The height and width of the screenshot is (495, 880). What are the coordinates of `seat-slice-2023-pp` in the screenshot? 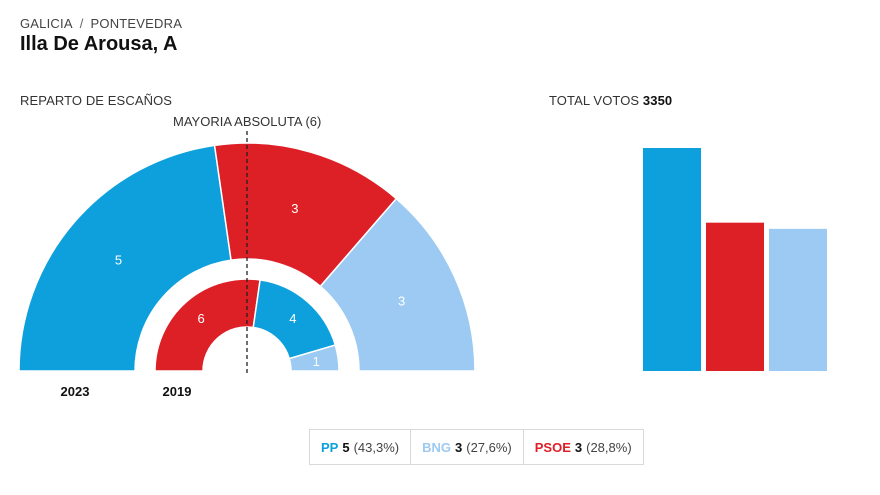 It's located at (125, 258).